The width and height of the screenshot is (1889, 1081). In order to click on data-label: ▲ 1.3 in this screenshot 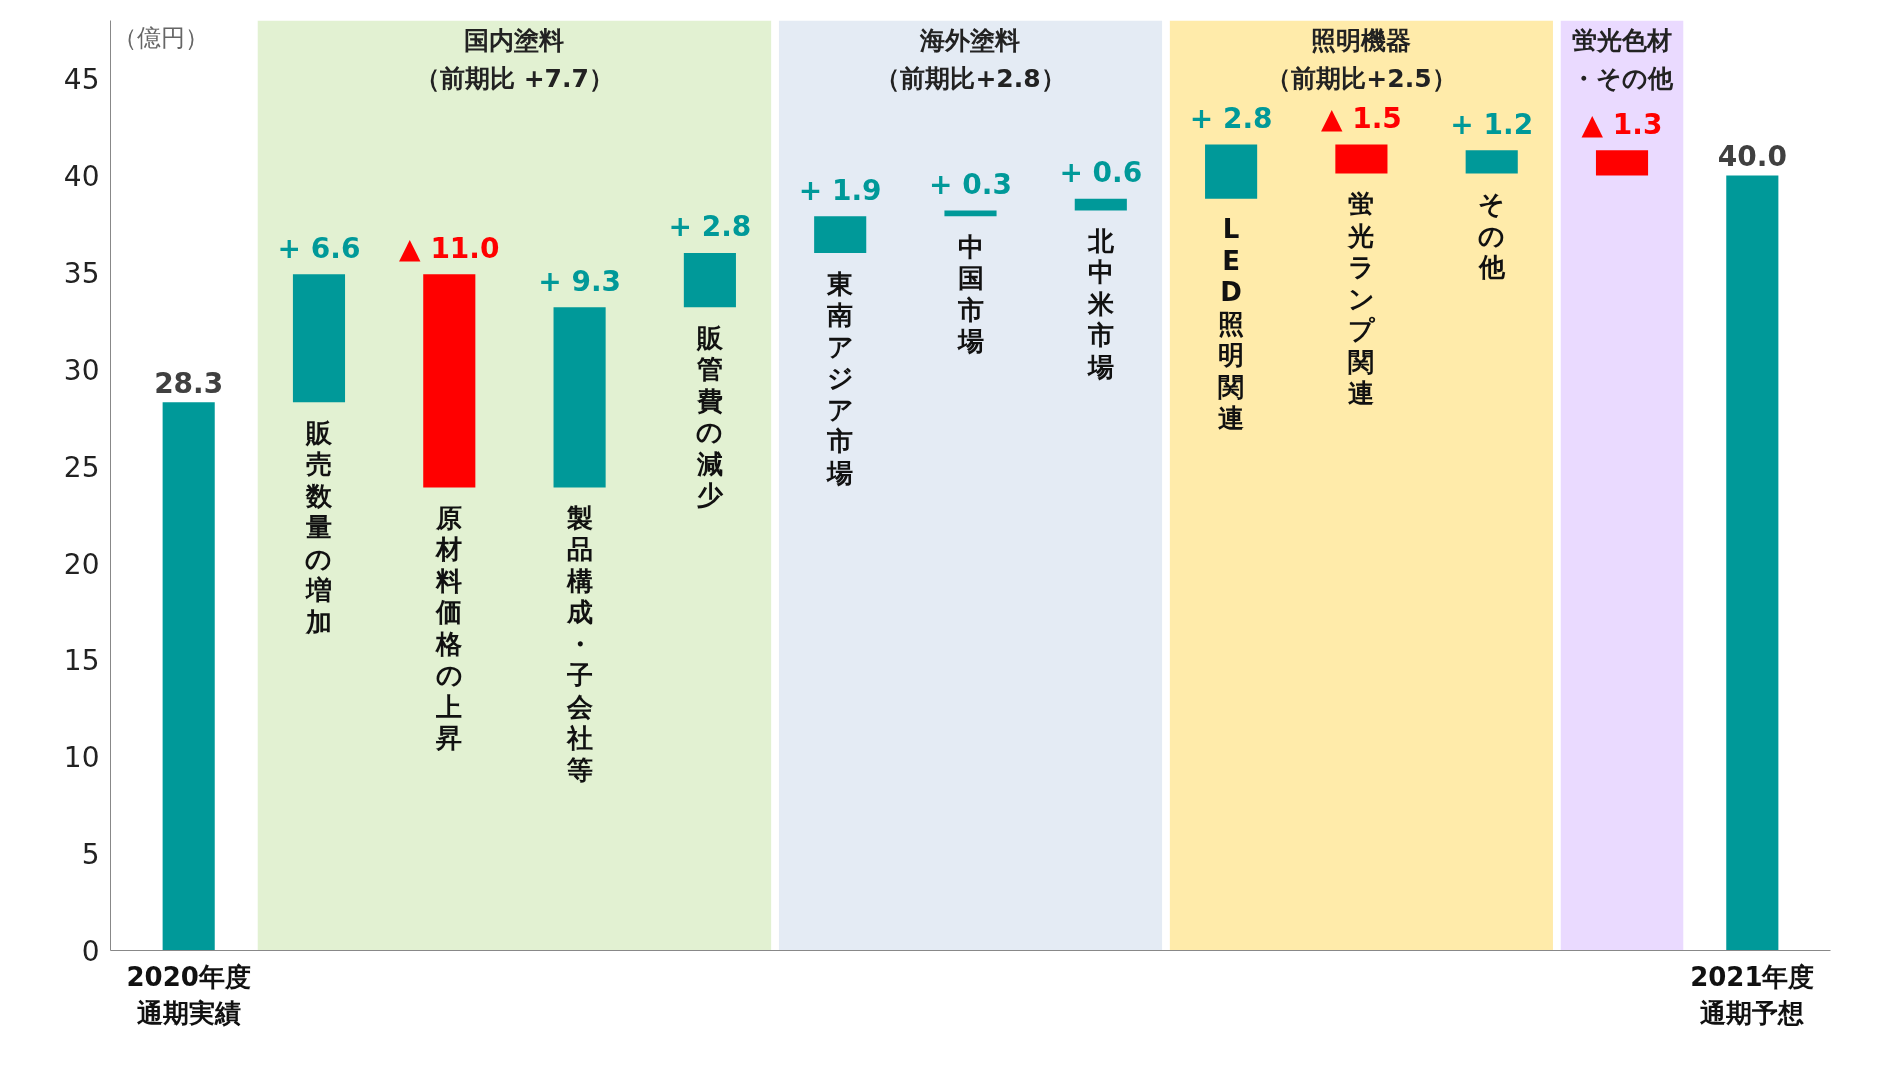, I will do `click(1622, 124)`.